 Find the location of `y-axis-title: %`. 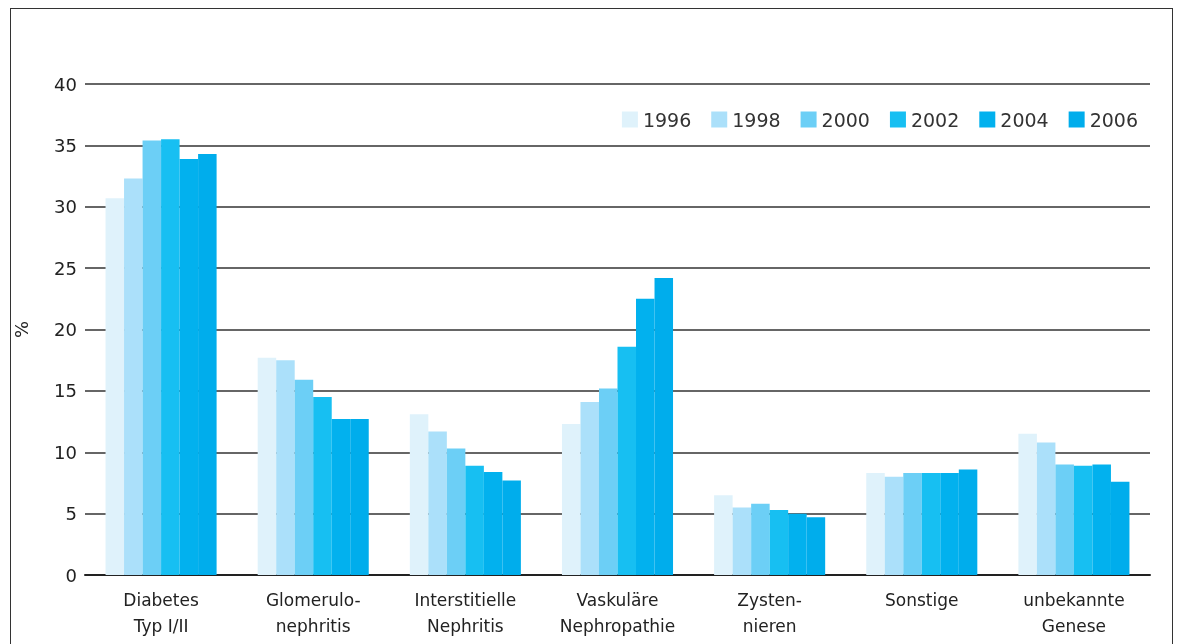

y-axis-title: % is located at coordinates (21, 329).